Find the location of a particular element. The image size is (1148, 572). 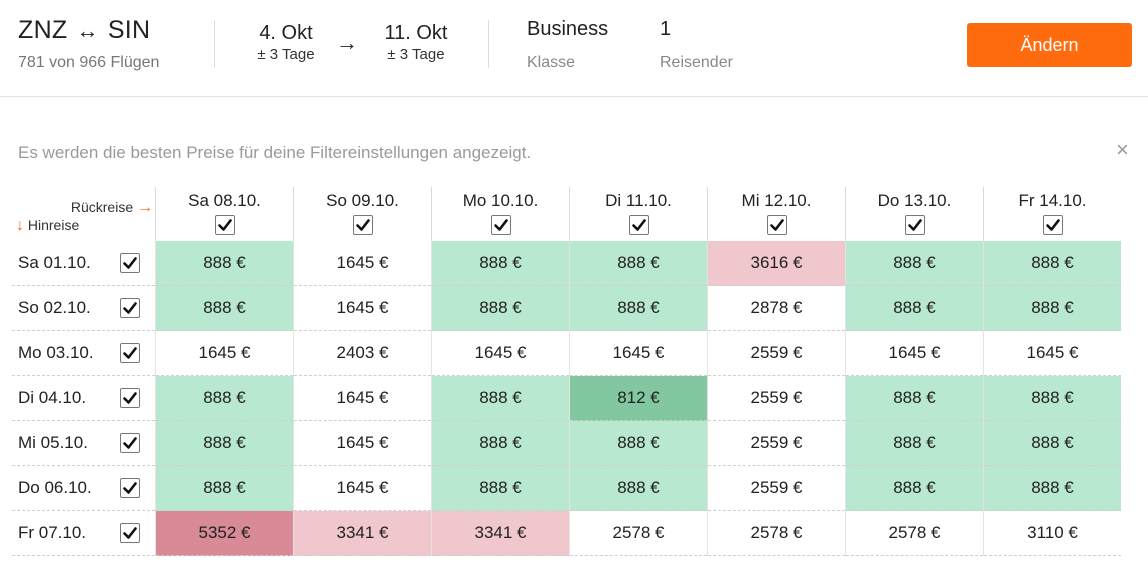

close-icon: × is located at coordinates (1122, 149).